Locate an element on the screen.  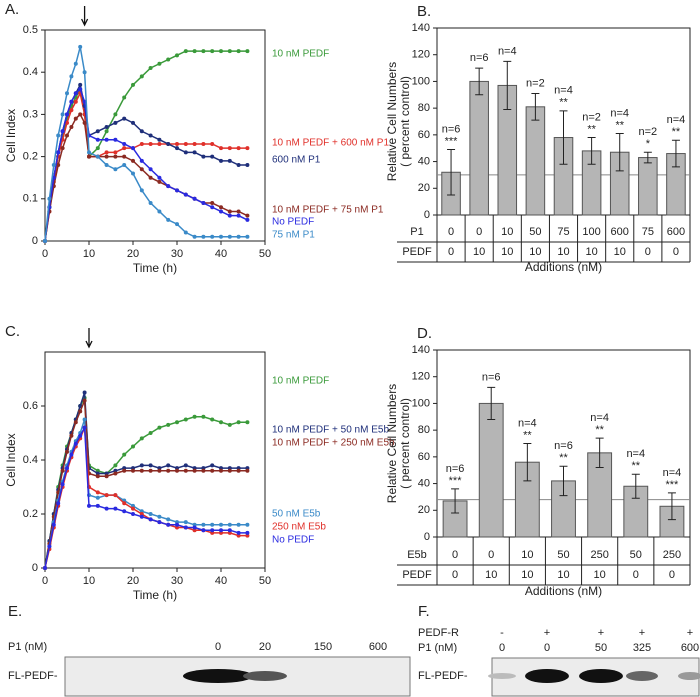
blot-membrane is located at coordinates (237, 676).